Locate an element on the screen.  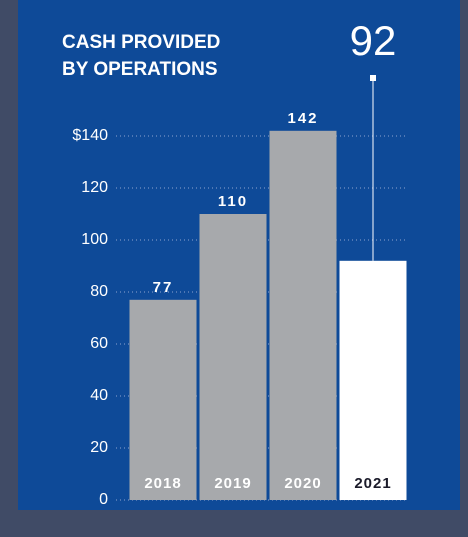
y-tick-label: 120 is located at coordinates (94, 187).